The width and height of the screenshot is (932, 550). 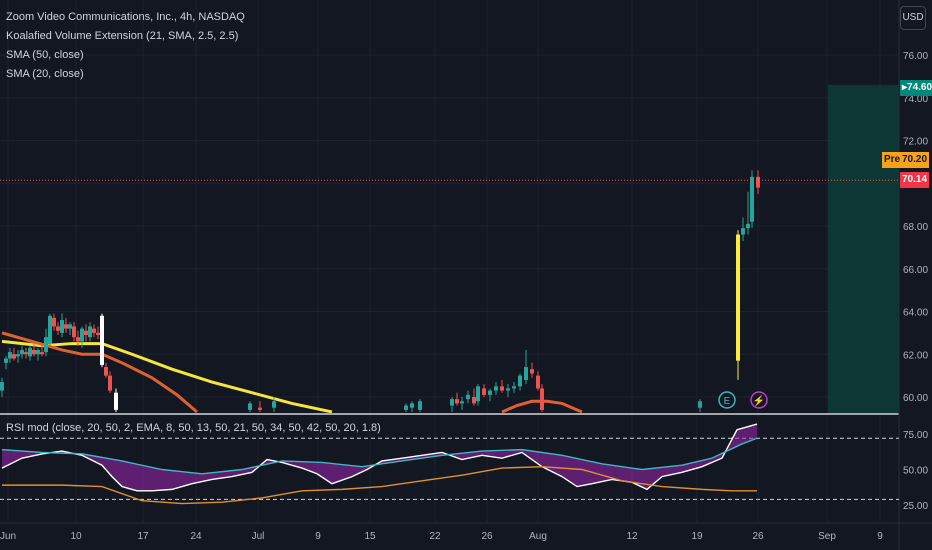 I want to click on dividend-lightning-marker: ⚡, so click(x=759, y=400).